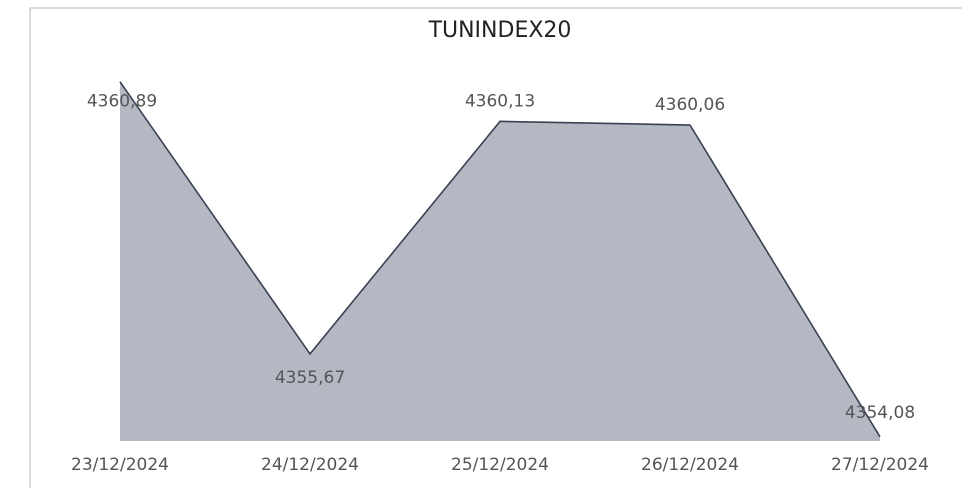 The image size is (962, 488). What do you see at coordinates (690, 105) in the screenshot?
I see `data-label: 4360,06` at bounding box center [690, 105].